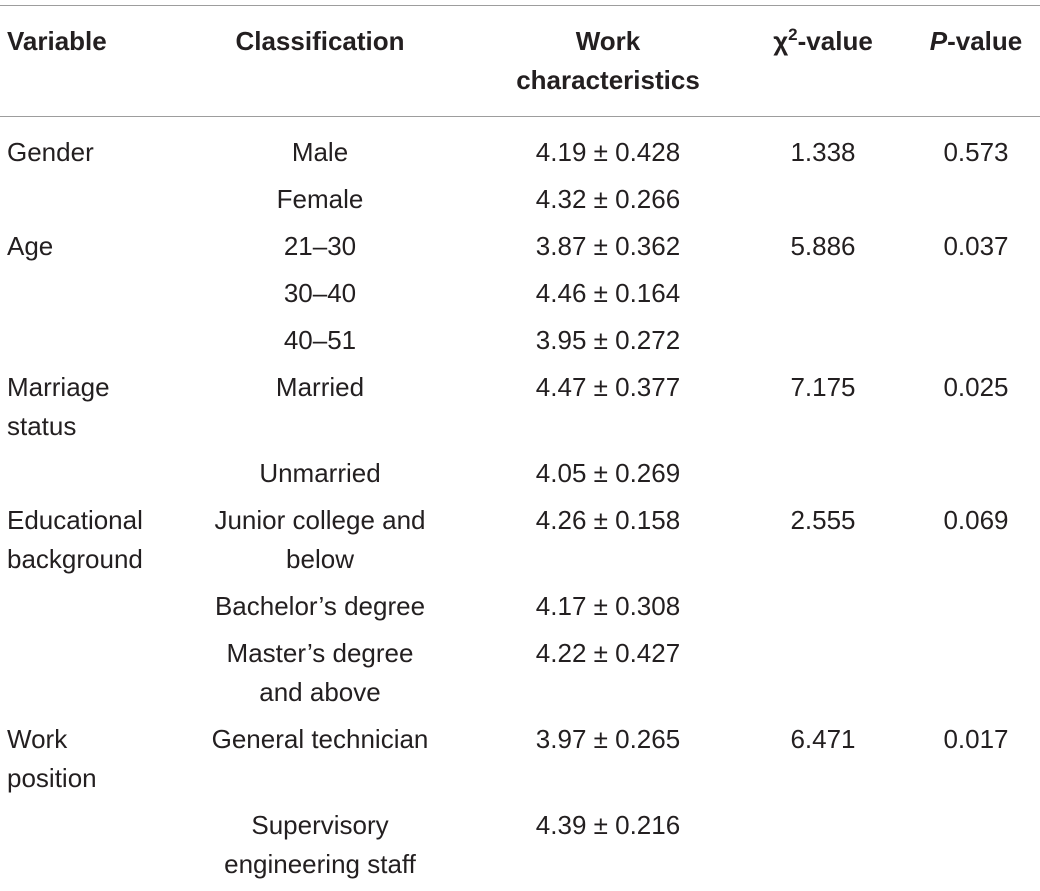  What do you see at coordinates (320, 246) in the screenshot?
I see `cell-classification: 21–30` at bounding box center [320, 246].